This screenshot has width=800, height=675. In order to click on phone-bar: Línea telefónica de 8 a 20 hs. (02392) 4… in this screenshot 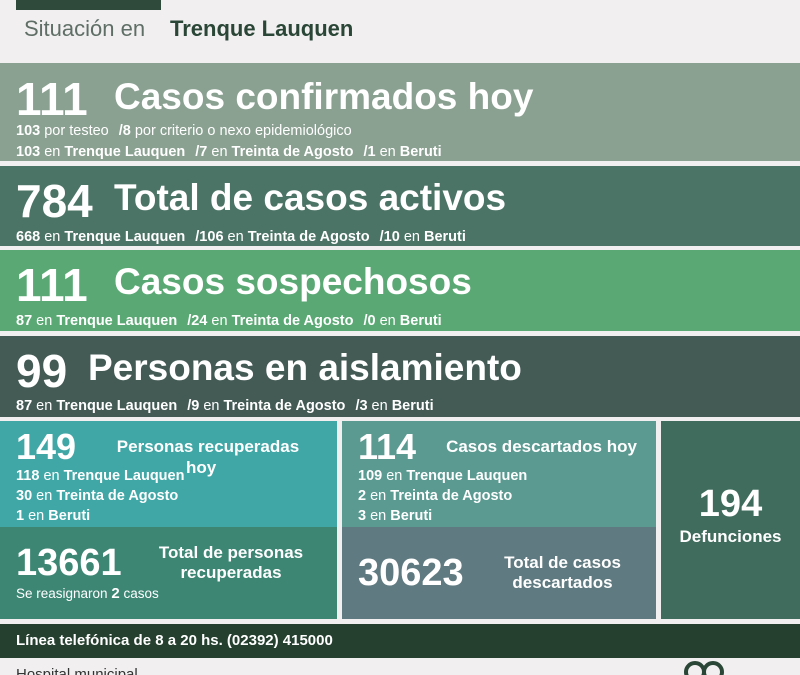, I will do `click(400, 641)`.